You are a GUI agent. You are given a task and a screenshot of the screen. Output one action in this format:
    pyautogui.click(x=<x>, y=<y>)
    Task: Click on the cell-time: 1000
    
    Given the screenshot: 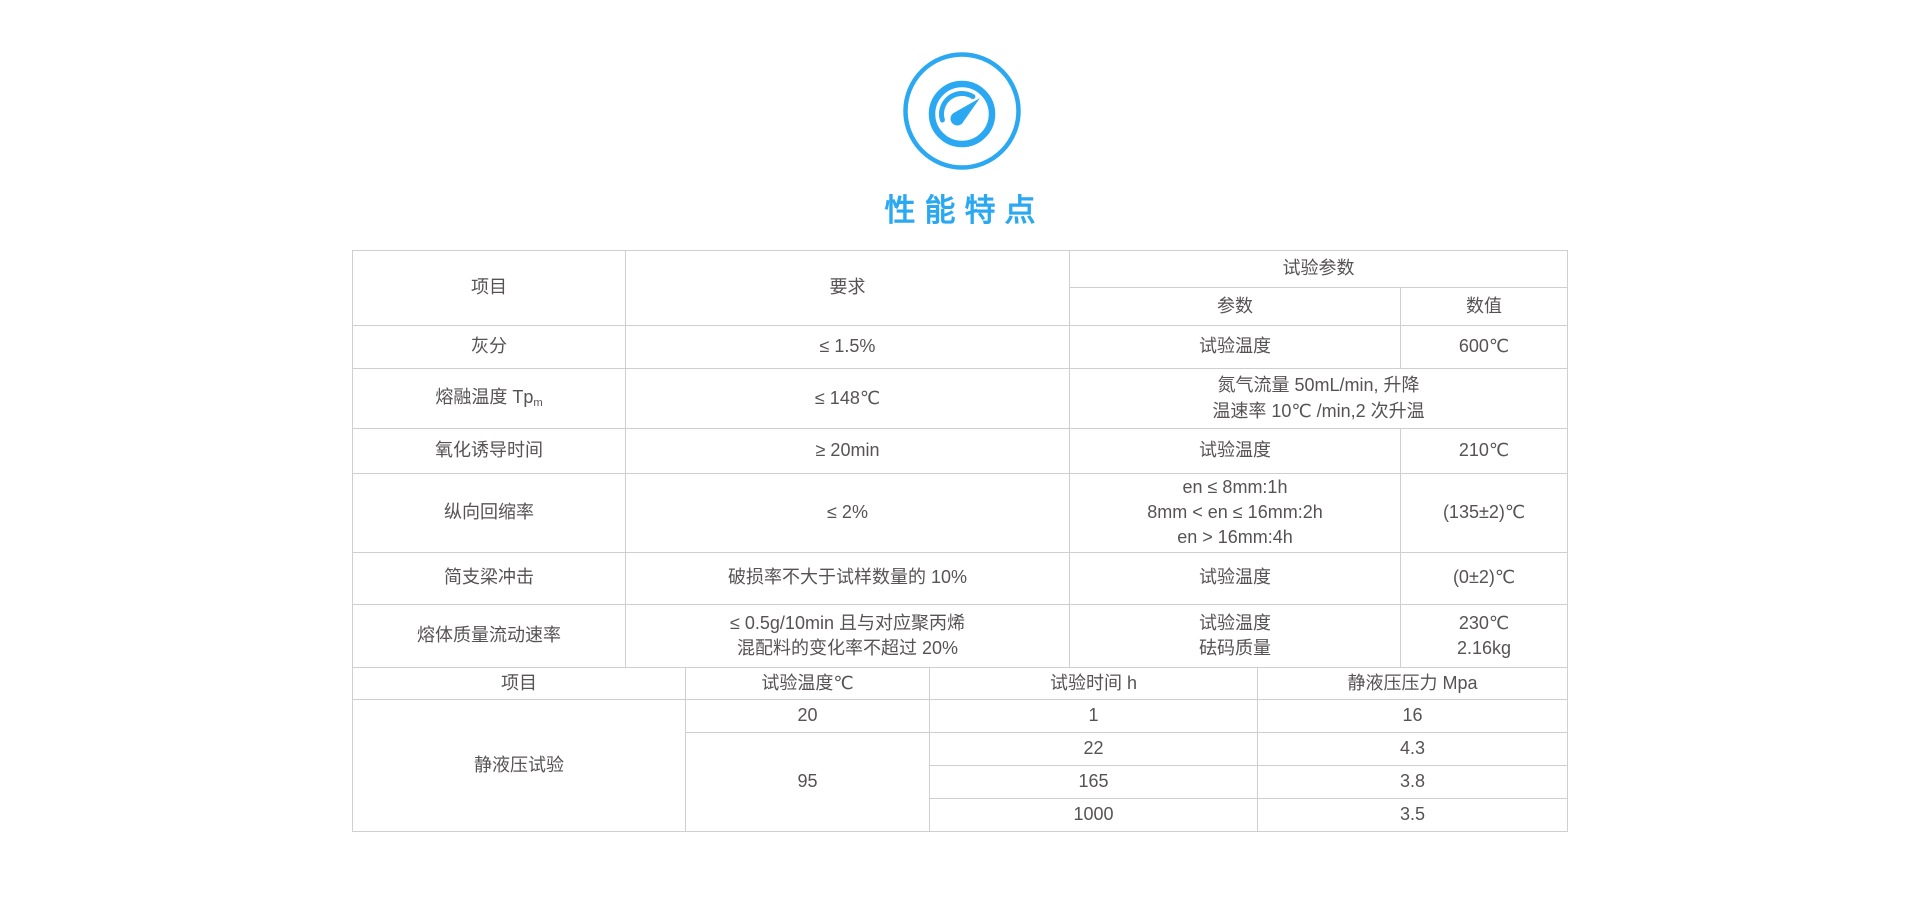 What is the action you would take?
    pyautogui.click(x=1093, y=815)
    